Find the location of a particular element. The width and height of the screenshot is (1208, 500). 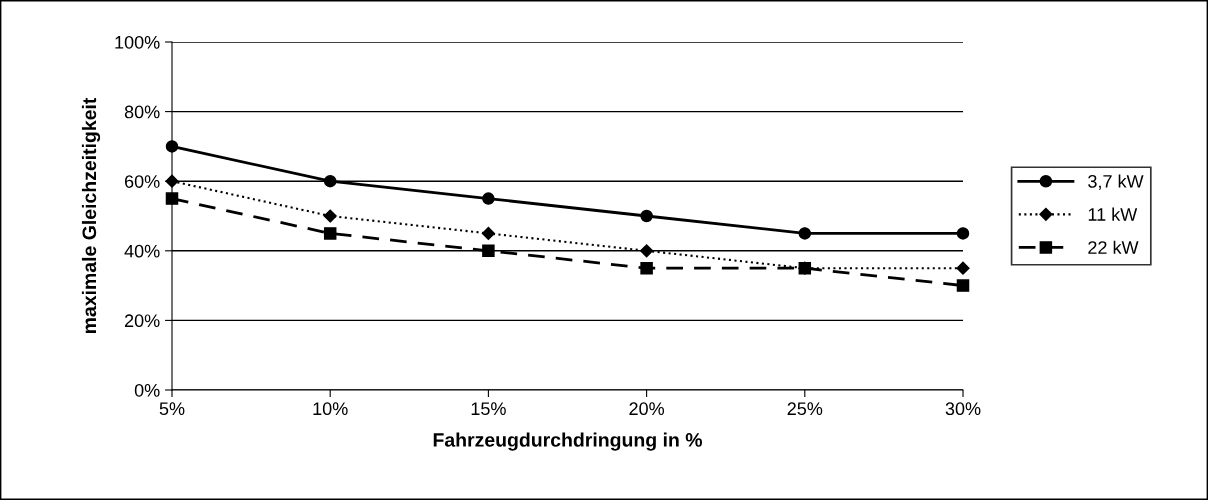

x-tick-label: 30% is located at coordinates (963, 409).